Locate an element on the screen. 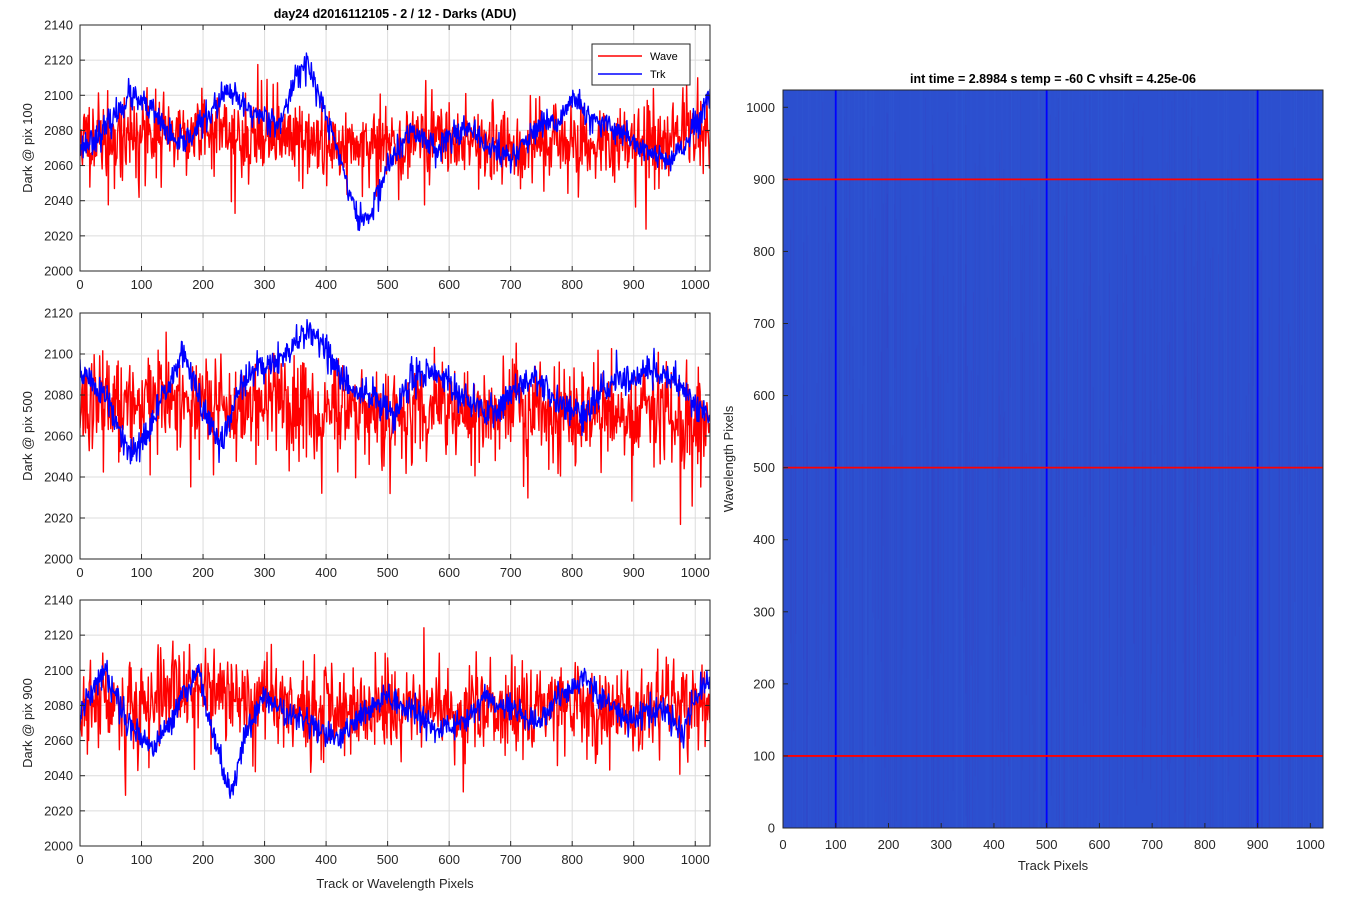 The image size is (1350, 900). y-tick-label: 700 is located at coordinates (764, 323).